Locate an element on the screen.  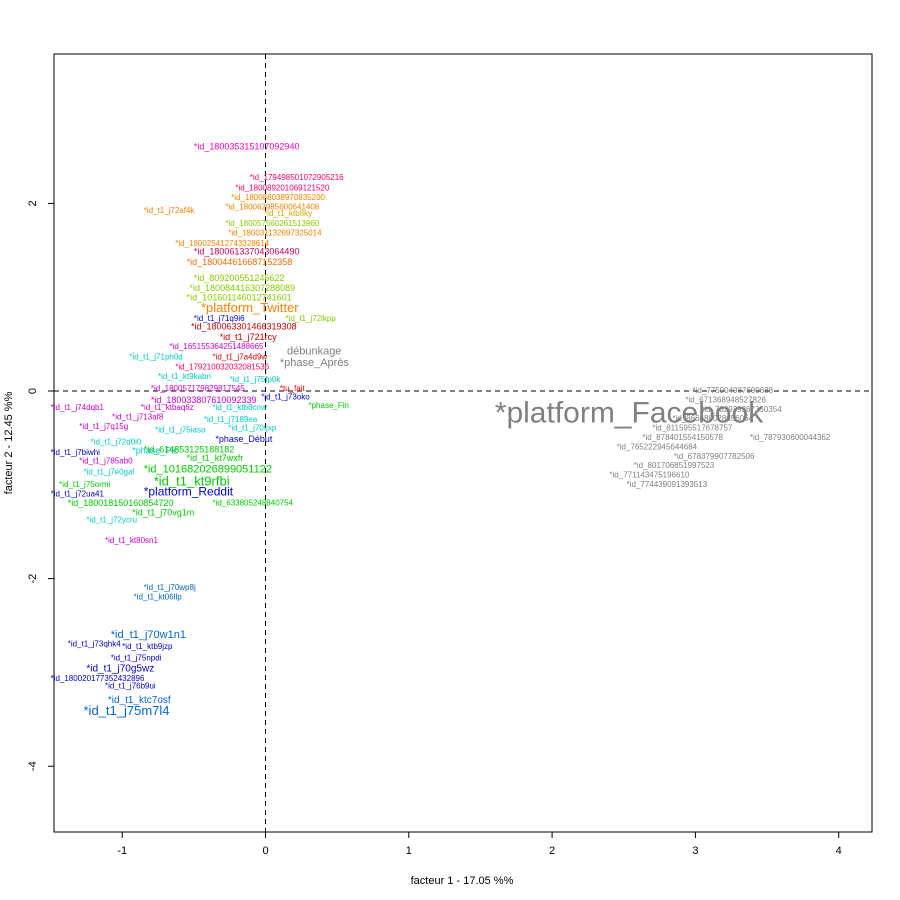
point-label: *id_179210032032081536 is located at coordinates (222, 367).